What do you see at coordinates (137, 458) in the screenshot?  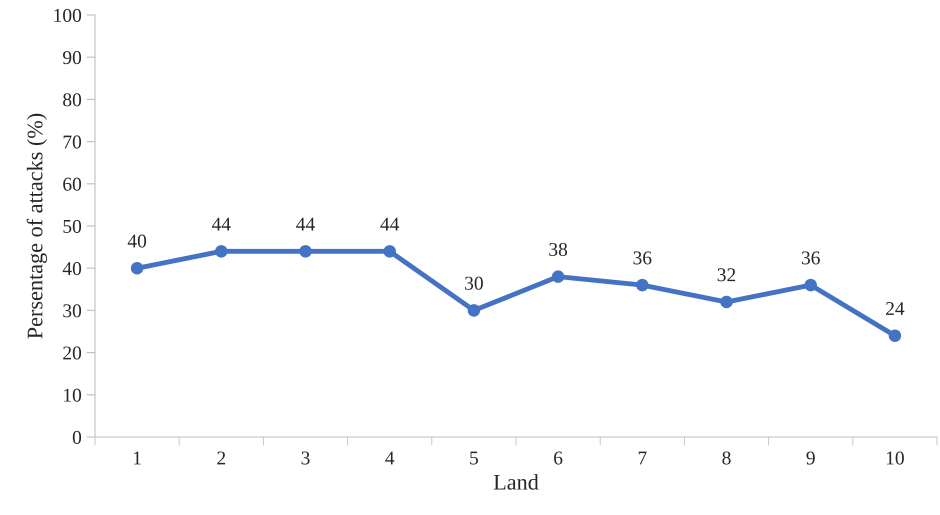 I see `x-tick-label: 1` at bounding box center [137, 458].